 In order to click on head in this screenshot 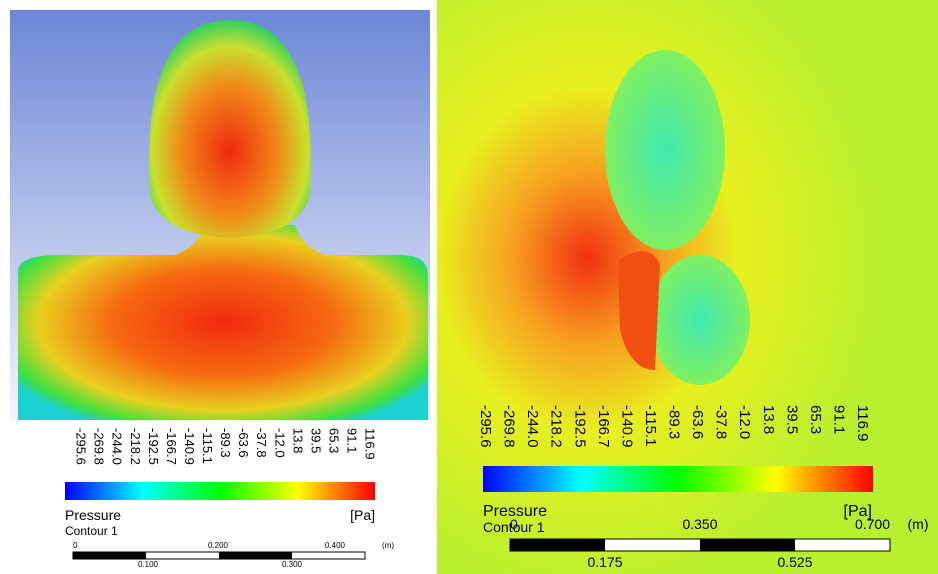, I will do `click(230, 129)`.